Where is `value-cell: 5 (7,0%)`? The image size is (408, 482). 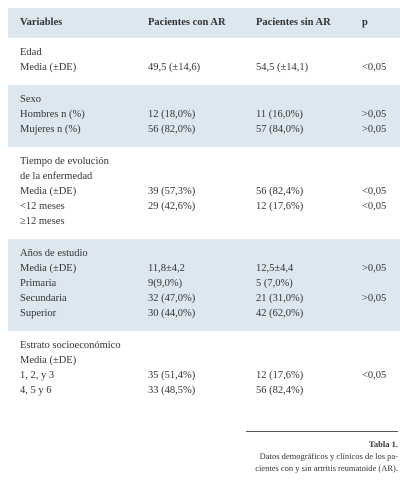
value-cell: 5 (7,0%) is located at coordinates (274, 283).